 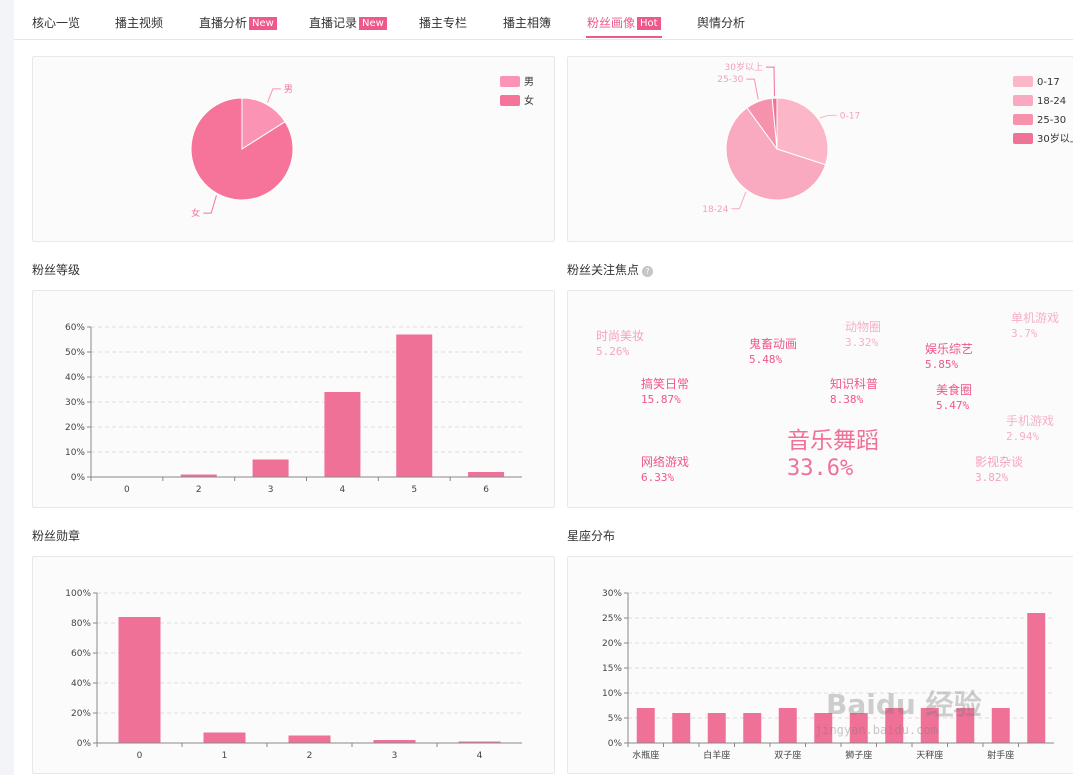 I want to click on legend-item-female: 女, so click(x=517, y=101).